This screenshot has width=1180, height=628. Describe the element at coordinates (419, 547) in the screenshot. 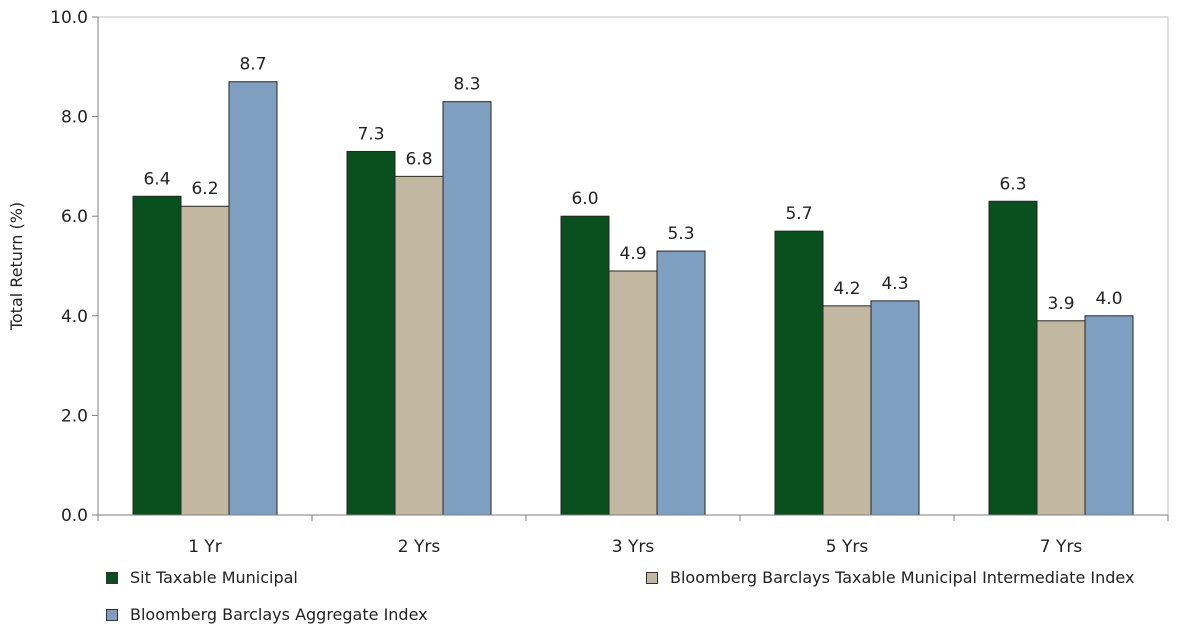

I see `x-tick-label: 2 Yrs` at that location.